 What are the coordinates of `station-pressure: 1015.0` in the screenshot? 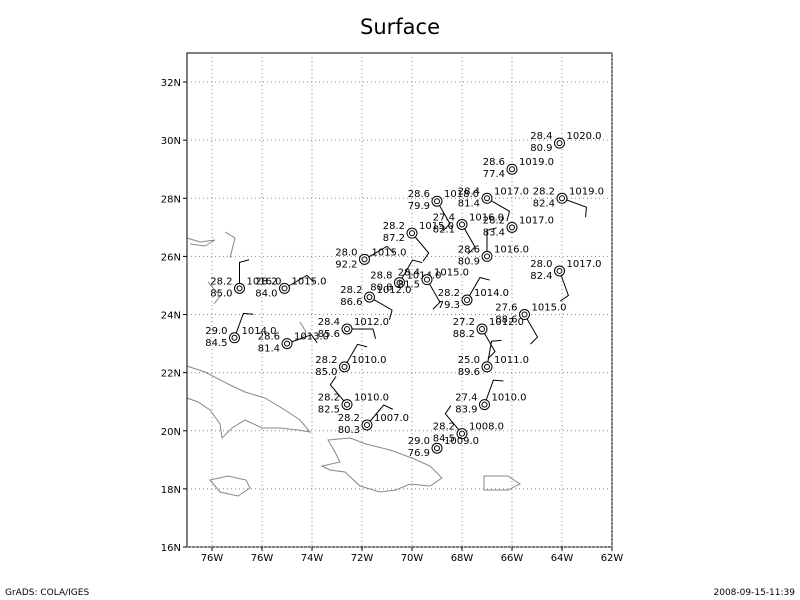 It's located at (309, 281).